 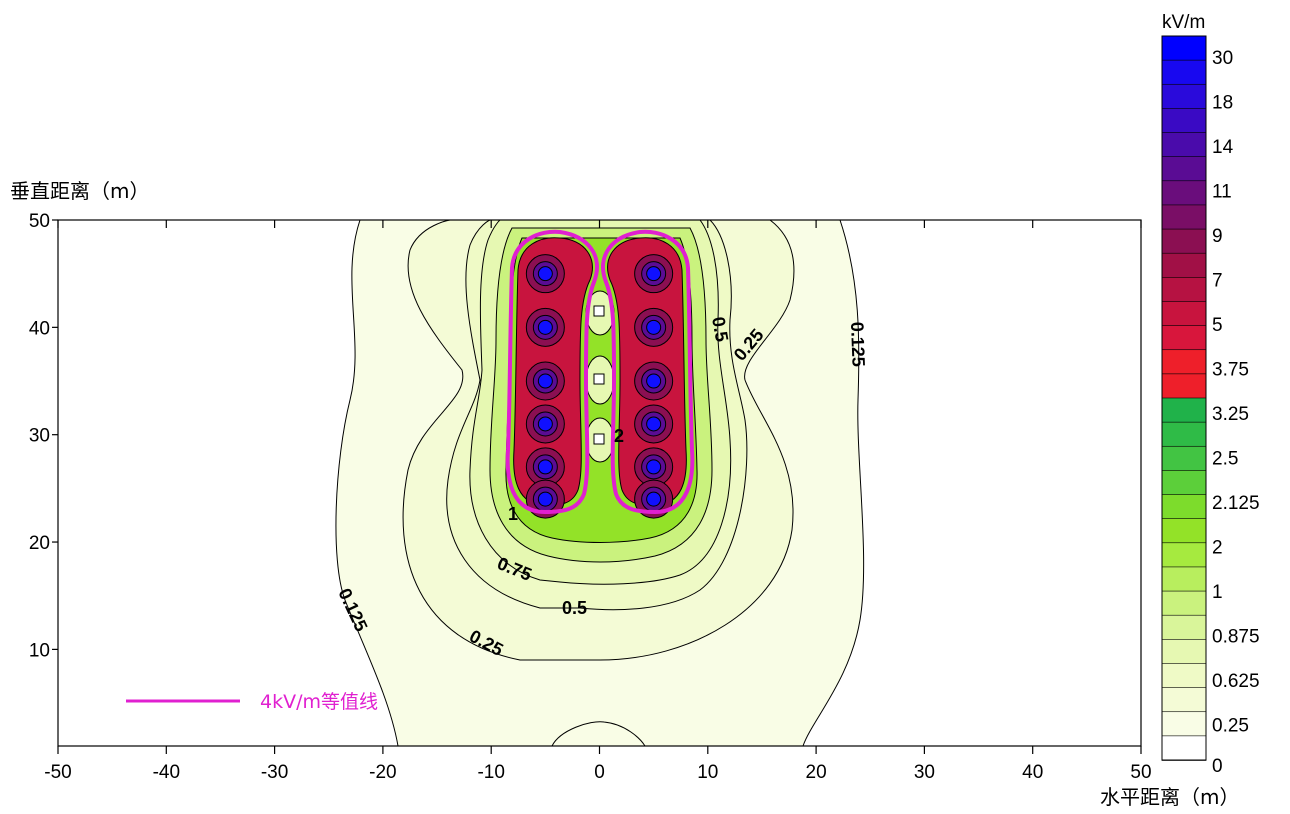 What do you see at coordinates (1222, 103) in the screenshot?
I see `colorbar-label: 18` at bounding box center [1222, 103].